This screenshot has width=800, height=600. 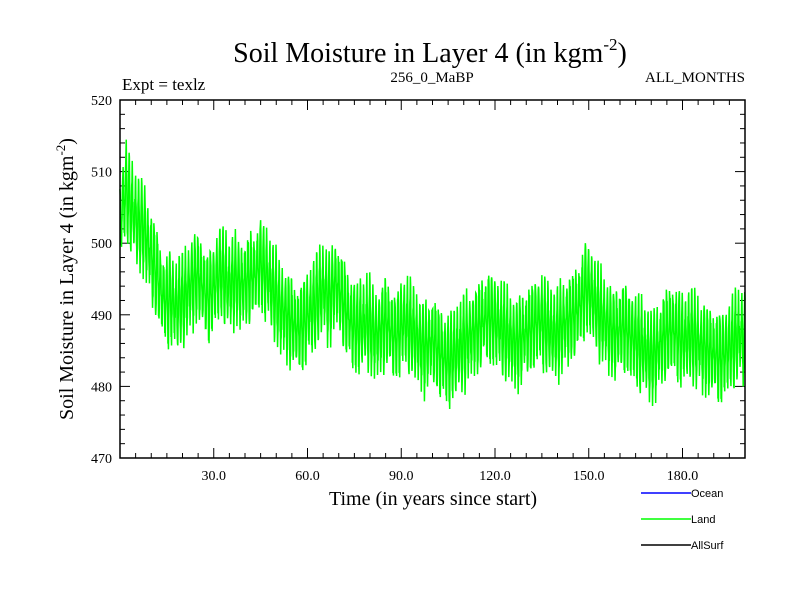 I want to click on x-tick-label: 180.0, so click(x=683, y=476).